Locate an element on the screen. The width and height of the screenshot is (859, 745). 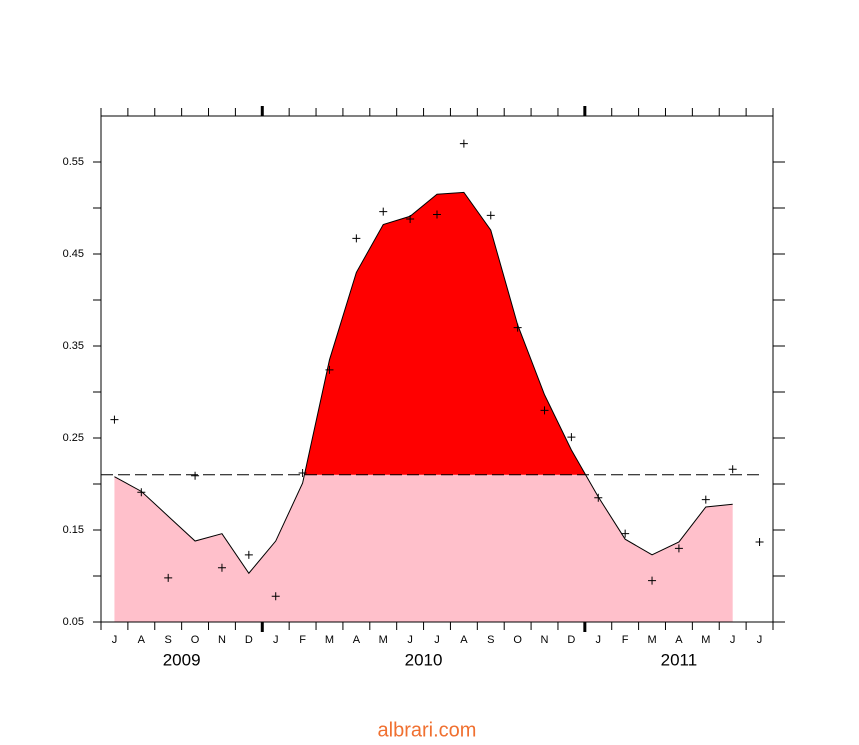
y-tick-label: 0.45 is located at coordinates (73, 254).